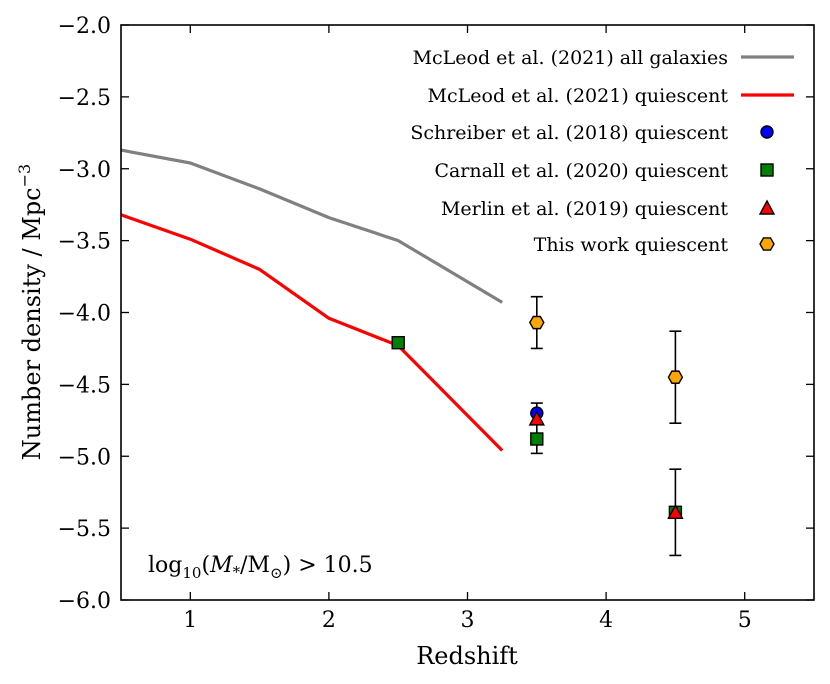 The width and height of the screenshot is (830, 684). I want to click on y-tick-label-7: −2.5, so click(84, 98).